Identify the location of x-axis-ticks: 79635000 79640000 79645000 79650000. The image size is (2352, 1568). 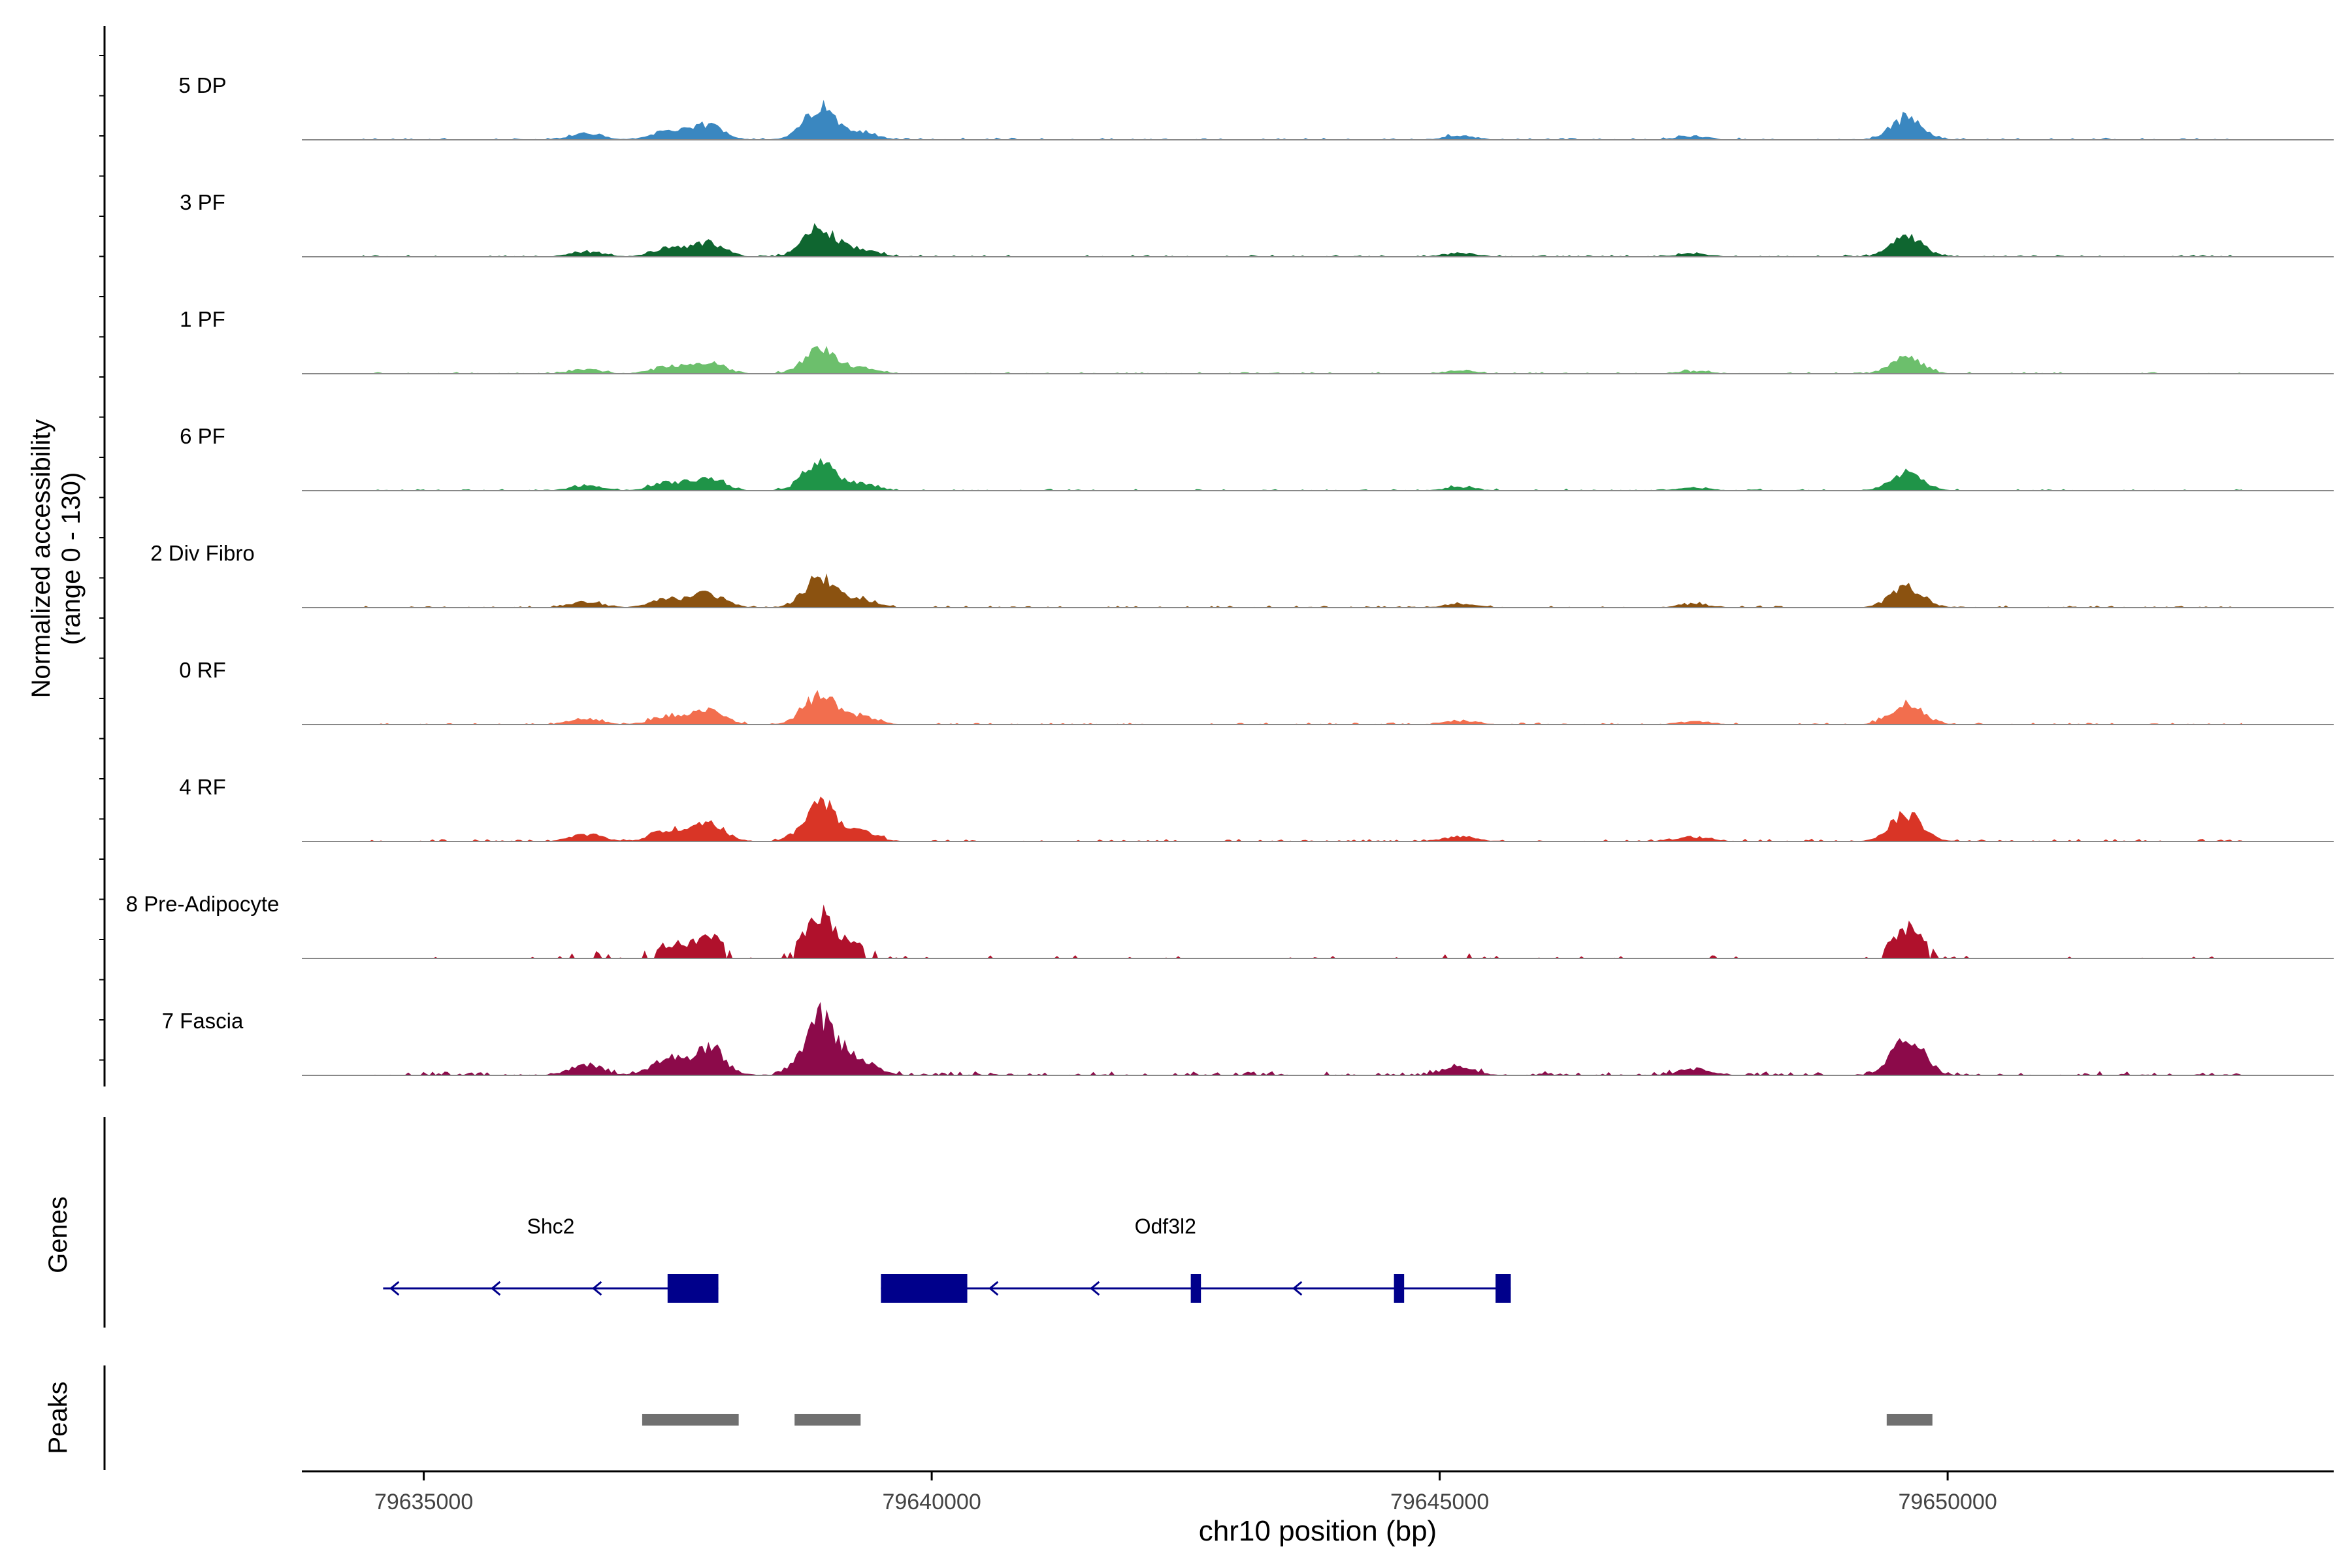
(1185, 1492).